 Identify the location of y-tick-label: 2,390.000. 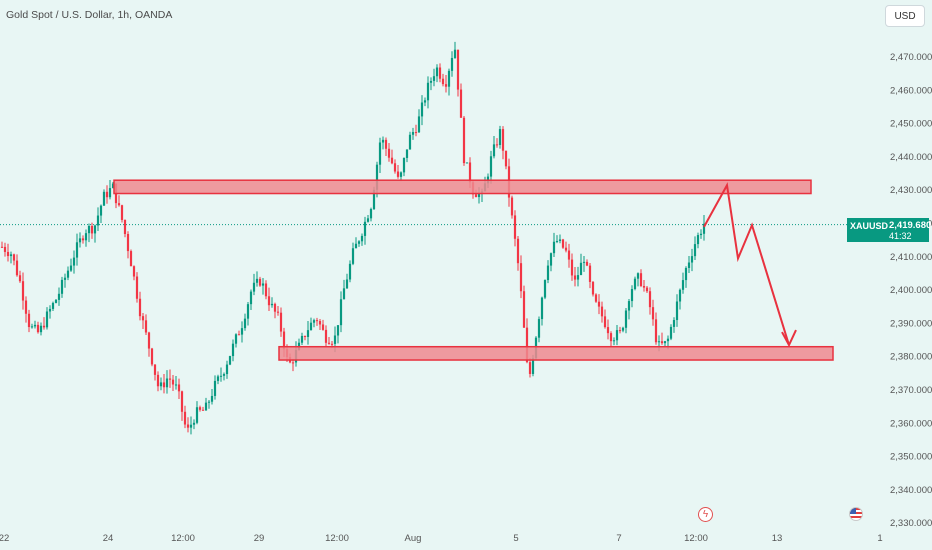
(911, 323).